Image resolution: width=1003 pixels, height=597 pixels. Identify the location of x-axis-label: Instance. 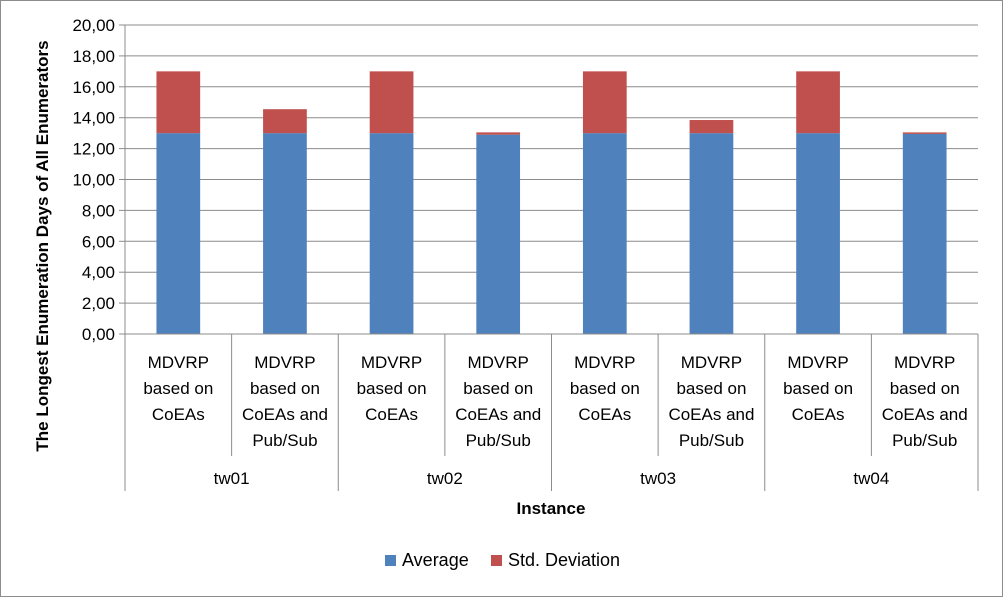
(551, 508).